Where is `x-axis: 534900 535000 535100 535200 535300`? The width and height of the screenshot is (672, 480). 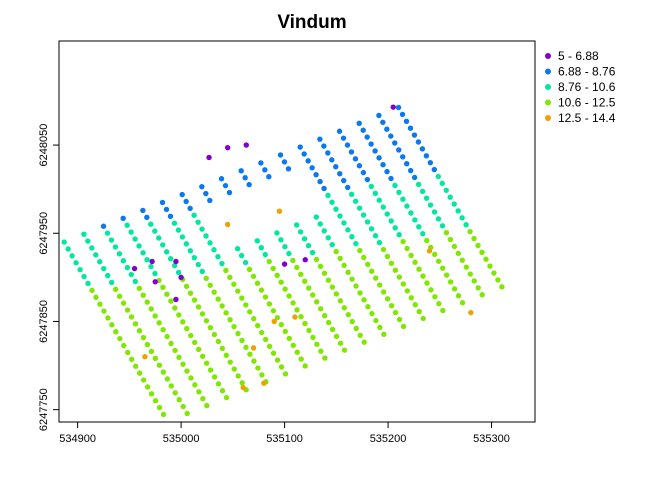
x-axis: 534900 535000 535100 535200 535300 is located at coordinates (284, 433).